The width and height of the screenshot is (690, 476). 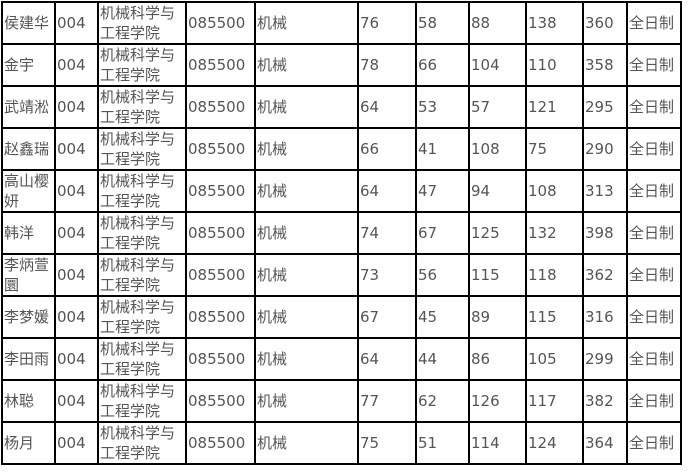 I want to click on subject2-score-cell: 110, so click(x=554, y=65).